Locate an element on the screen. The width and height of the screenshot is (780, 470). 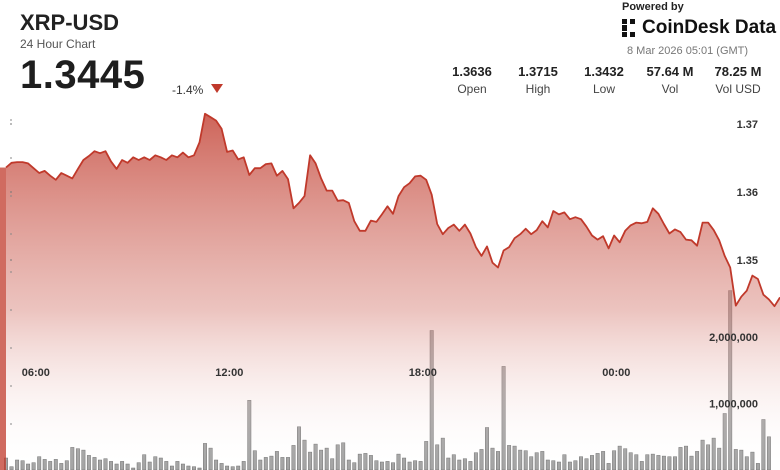
volume-tick-label: 1,000,000 is located at coordinates (733, 405).